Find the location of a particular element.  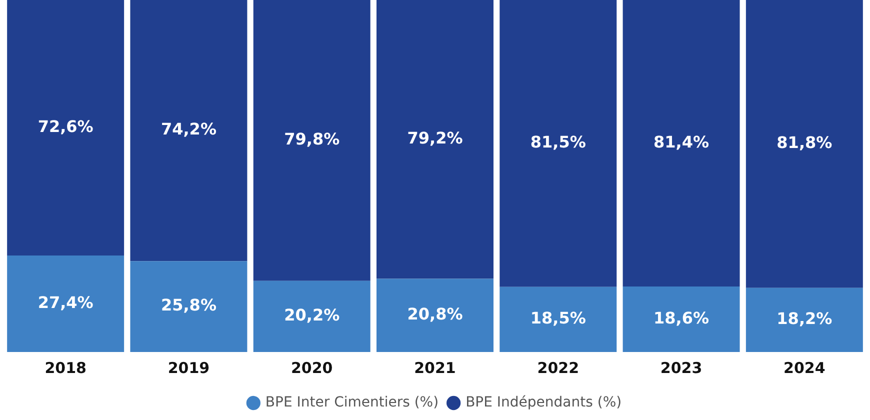

data-label: 79,8% is located at coordinates (312, 139).